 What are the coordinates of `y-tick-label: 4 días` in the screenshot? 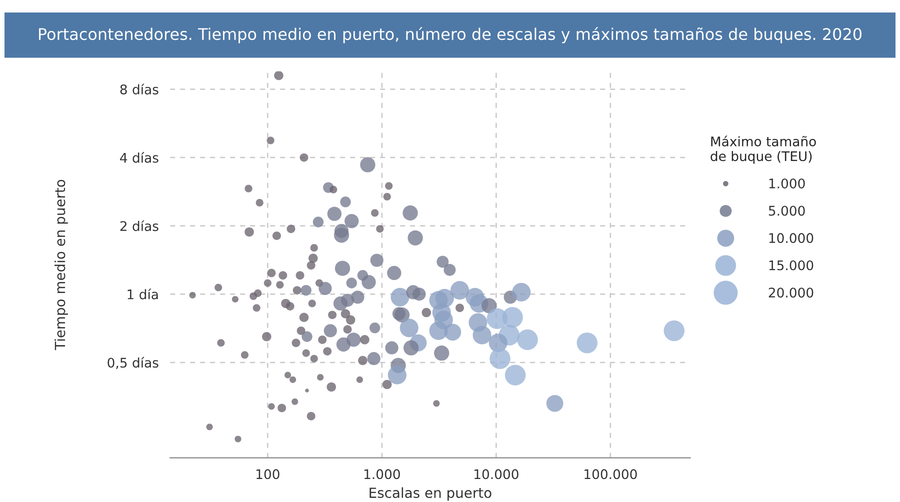 It's located at (139, 157).